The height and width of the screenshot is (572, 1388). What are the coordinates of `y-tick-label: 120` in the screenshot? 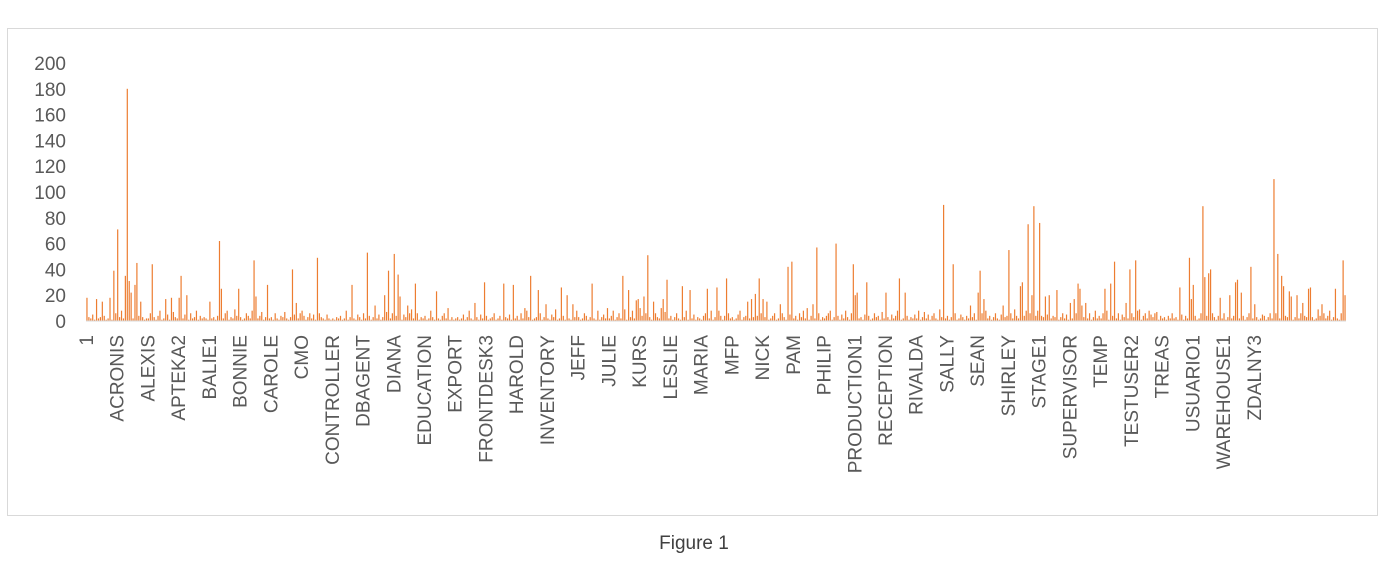 It's located at (50, 167).